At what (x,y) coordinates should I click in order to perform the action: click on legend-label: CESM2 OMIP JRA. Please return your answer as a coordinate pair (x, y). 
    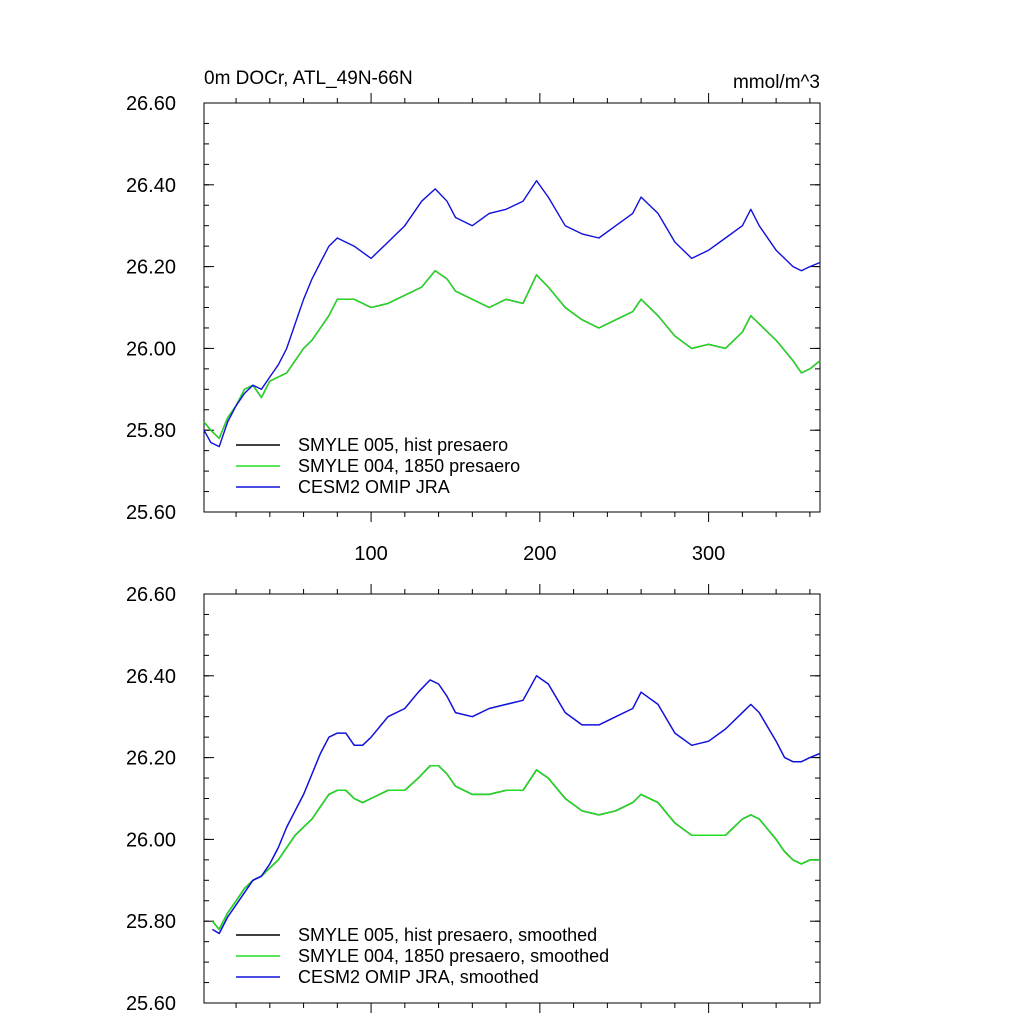
    Looking at the image, I should click on (374, 487).